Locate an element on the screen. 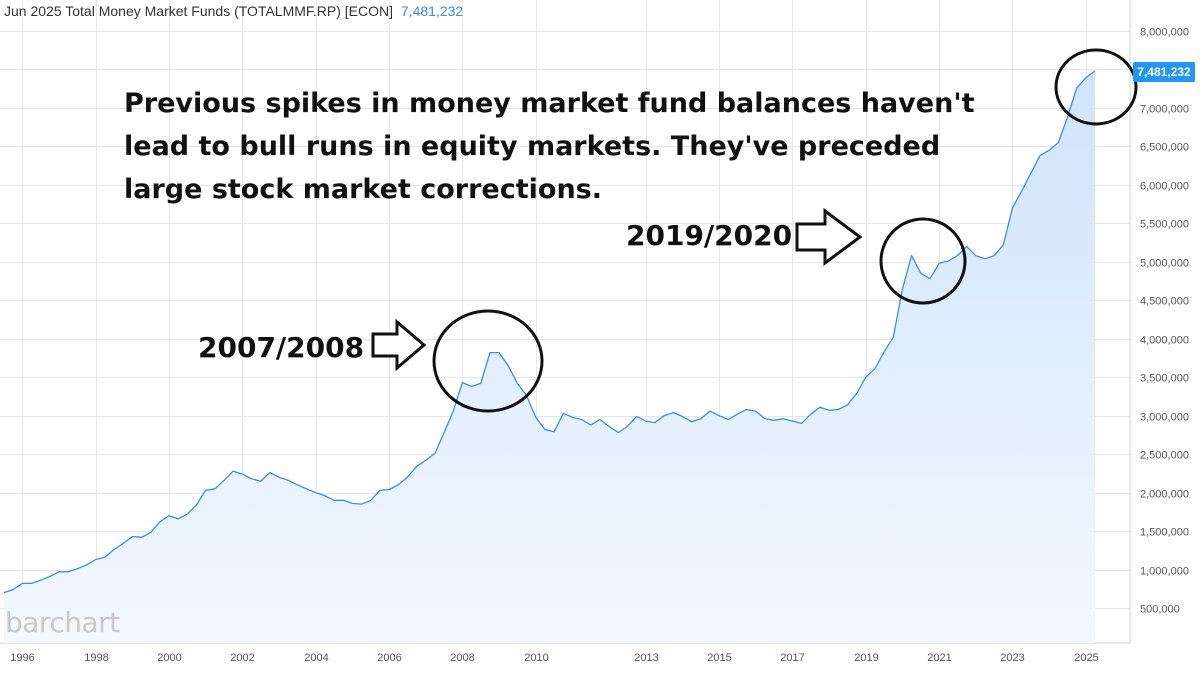 The image size is (1200, 673). barchart-logo: barchart is located at coordinates (62, 622).